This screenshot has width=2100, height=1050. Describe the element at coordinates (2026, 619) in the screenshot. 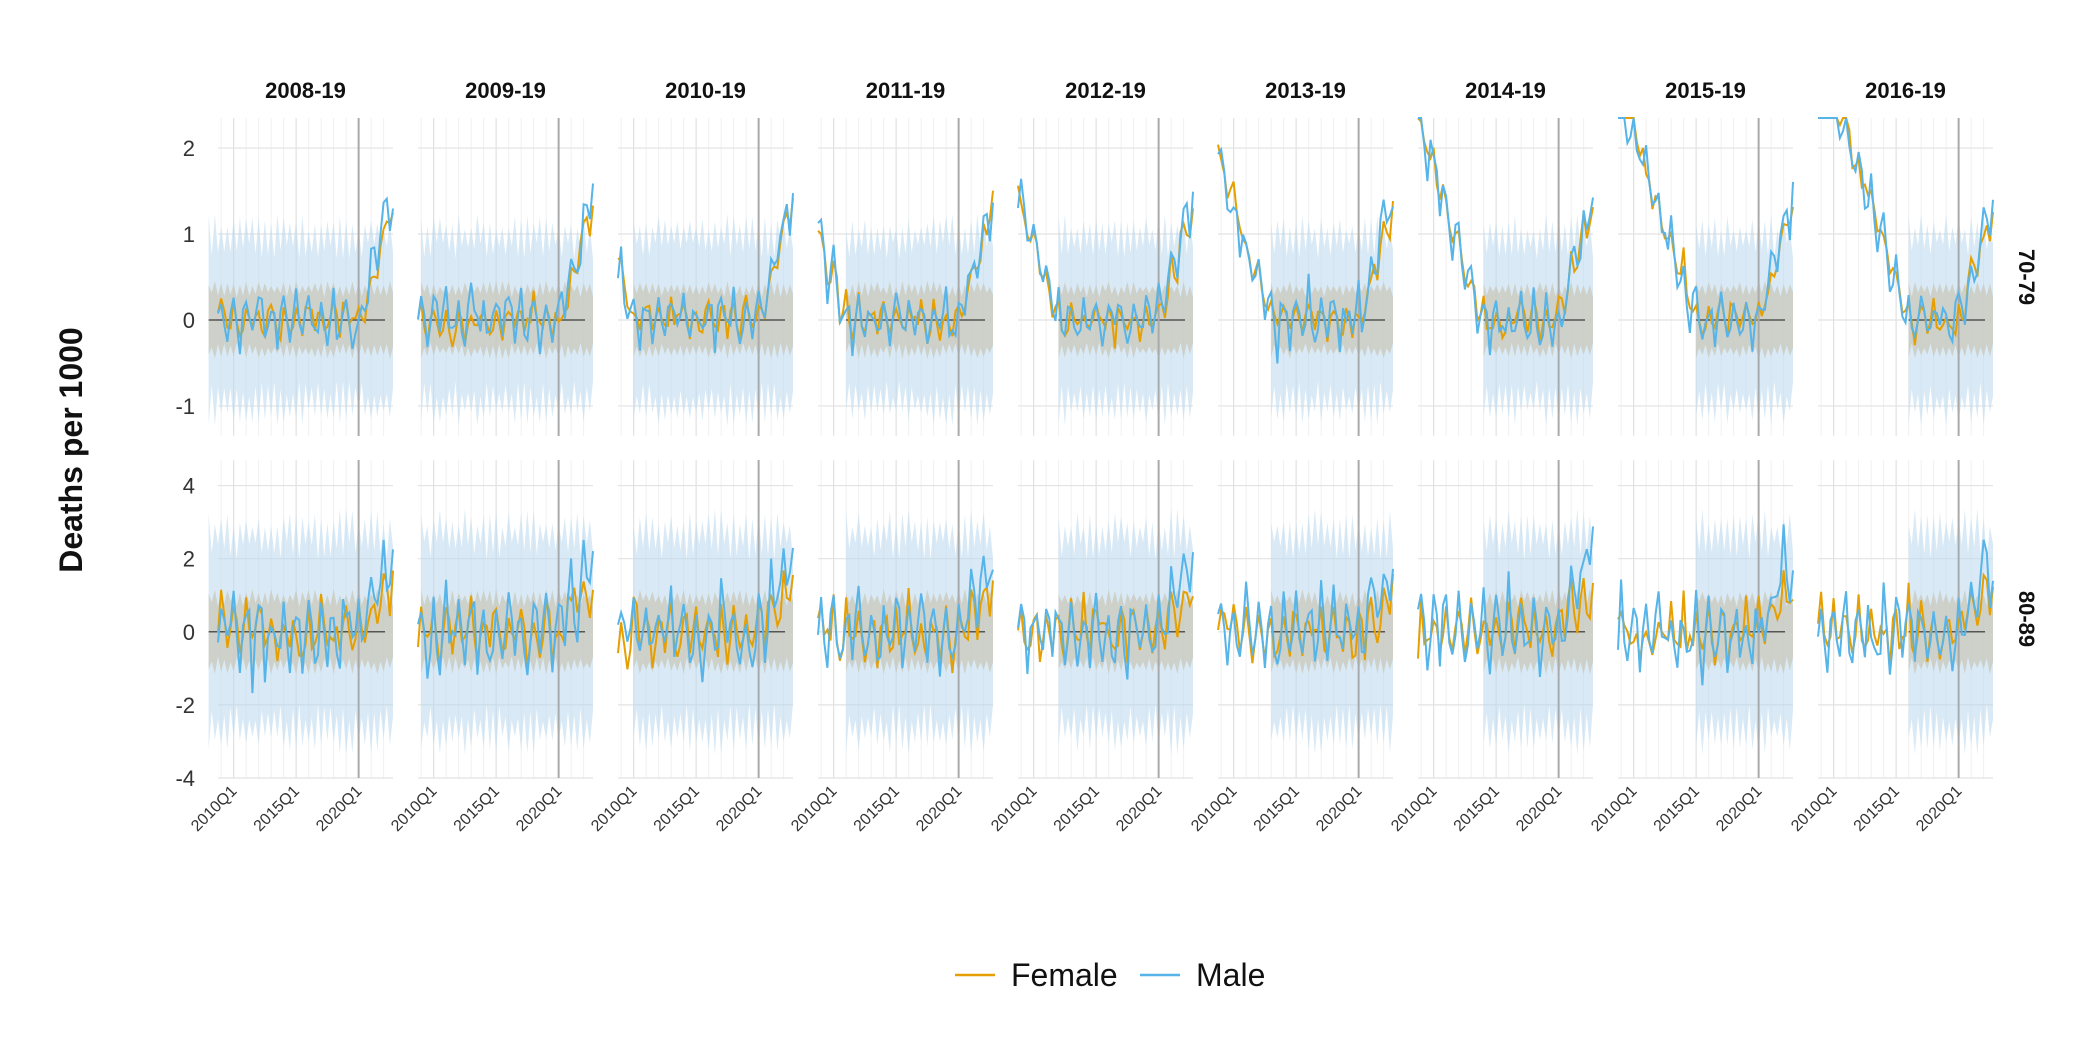

I see `row-strip-label: 80-89` at that location.